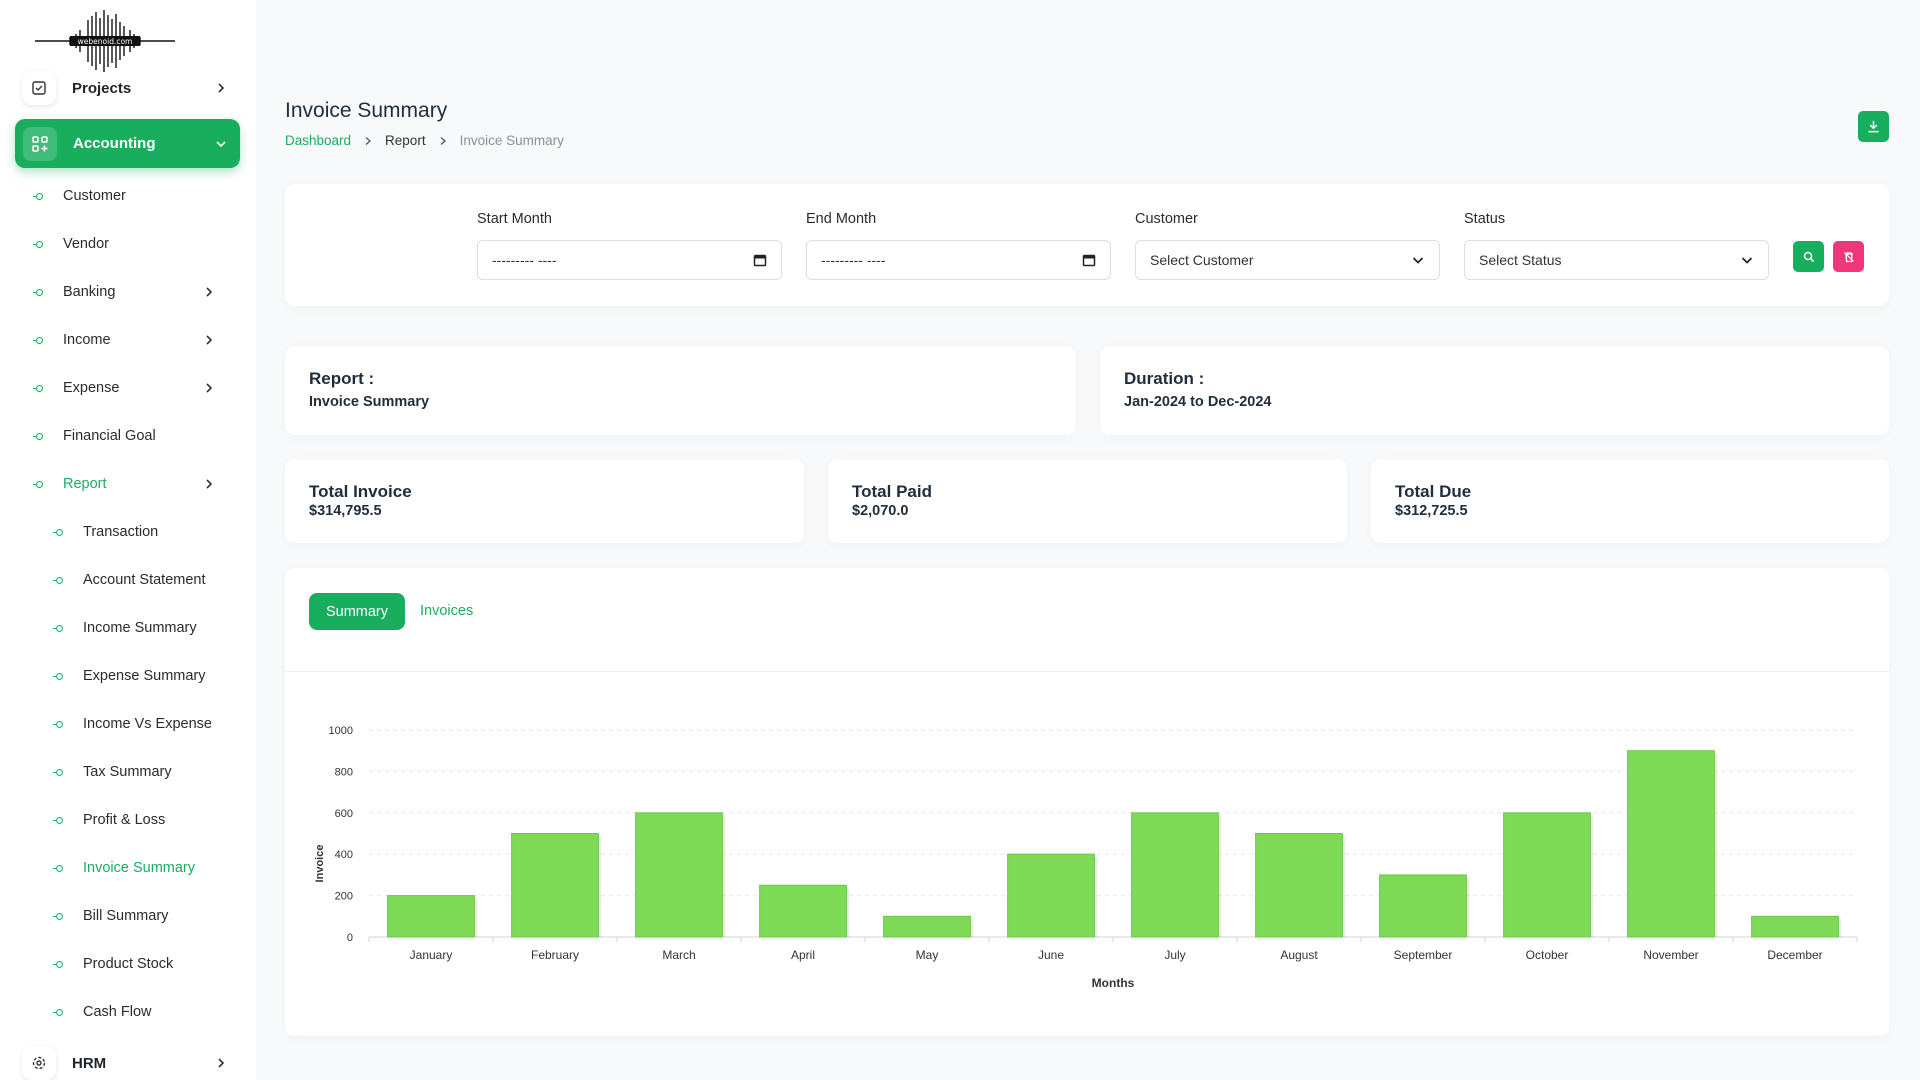  What do you see at coordinates (1795, 926) in the screenshot?
I see `bar-december` at bounding box center [1795, 926].